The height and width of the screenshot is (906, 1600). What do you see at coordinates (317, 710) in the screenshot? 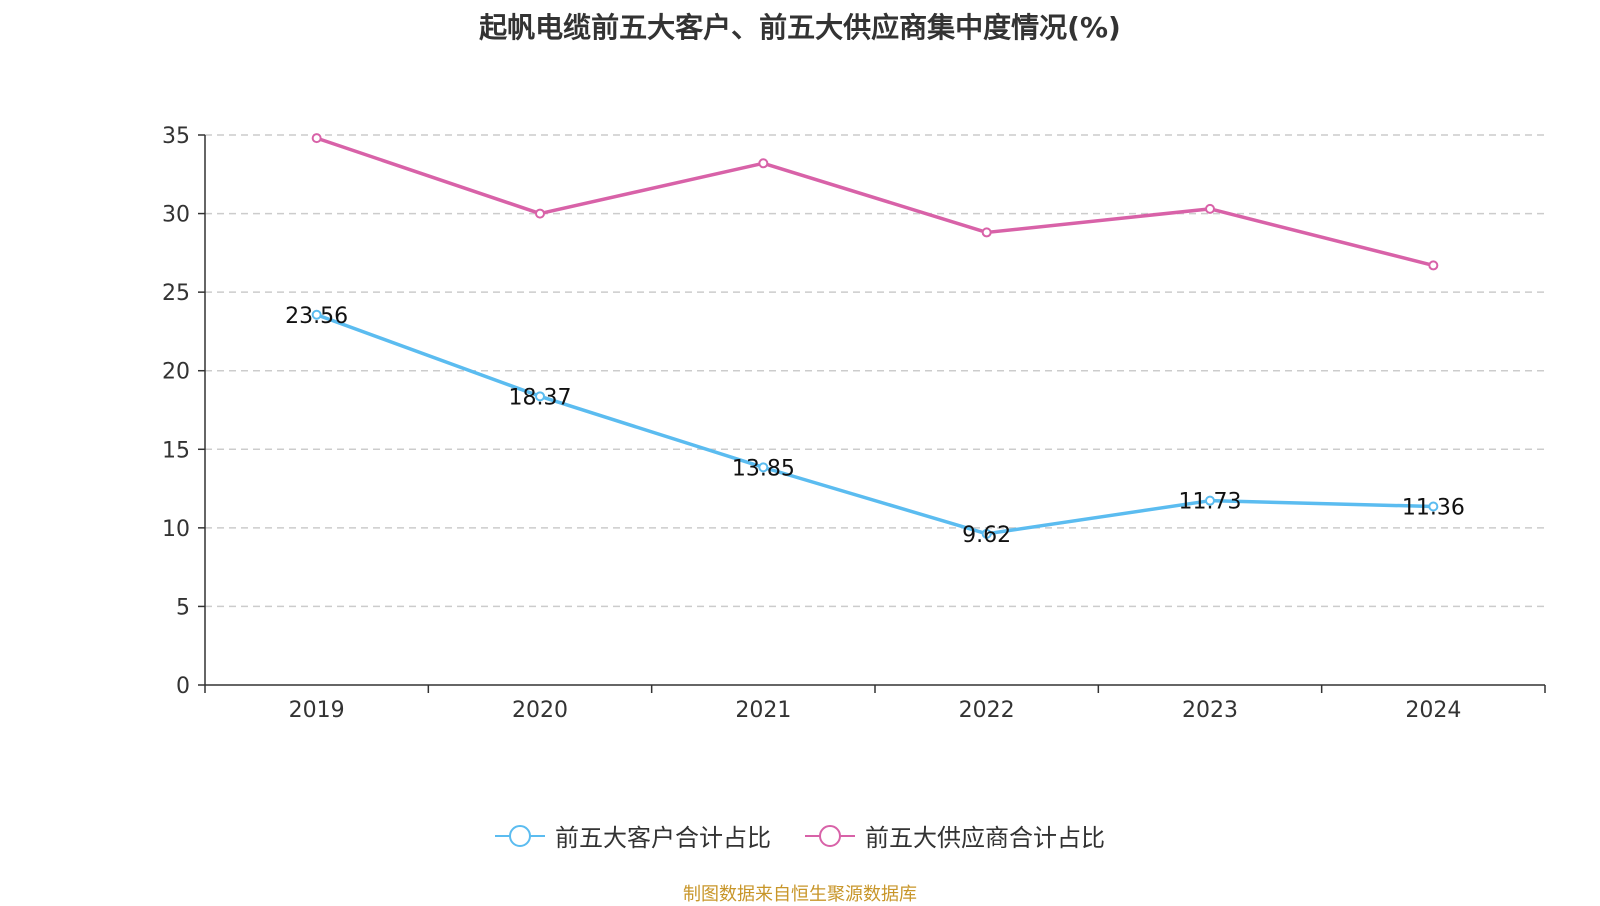
I see `x-tick-label: 2019` at bounding box center [317, 710].